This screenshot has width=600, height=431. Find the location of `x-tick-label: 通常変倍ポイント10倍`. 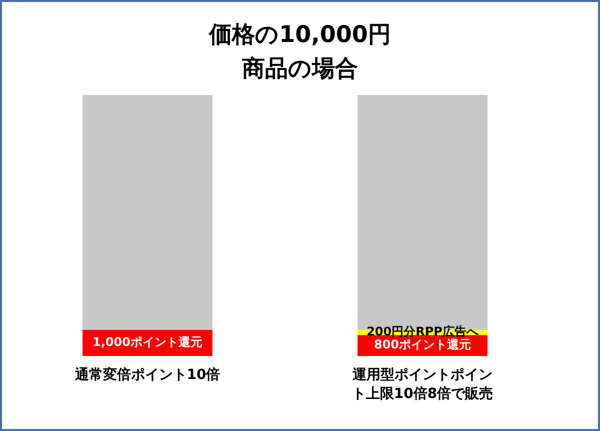

x-tick-label: 通常変倍ポイント10倍 is located at coordinates (148, 375).